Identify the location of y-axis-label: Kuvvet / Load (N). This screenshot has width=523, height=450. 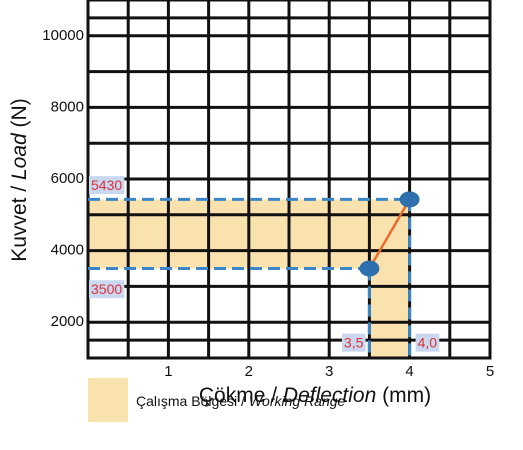
(19, 179).